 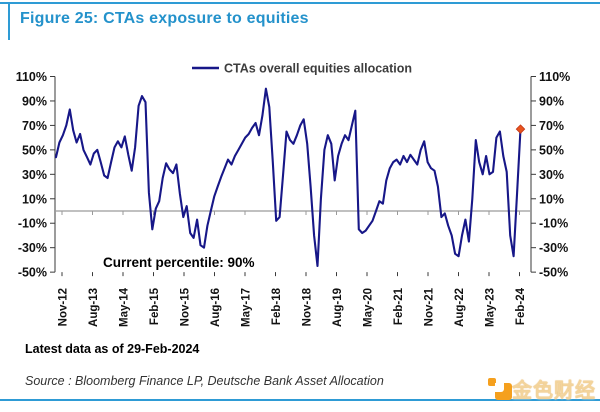 What do you see at coordinates (112, 349) in the screenshot?
I see `latest-data-note: Latest data as of 29-Feb-2024` at bounding box center [112, 349].